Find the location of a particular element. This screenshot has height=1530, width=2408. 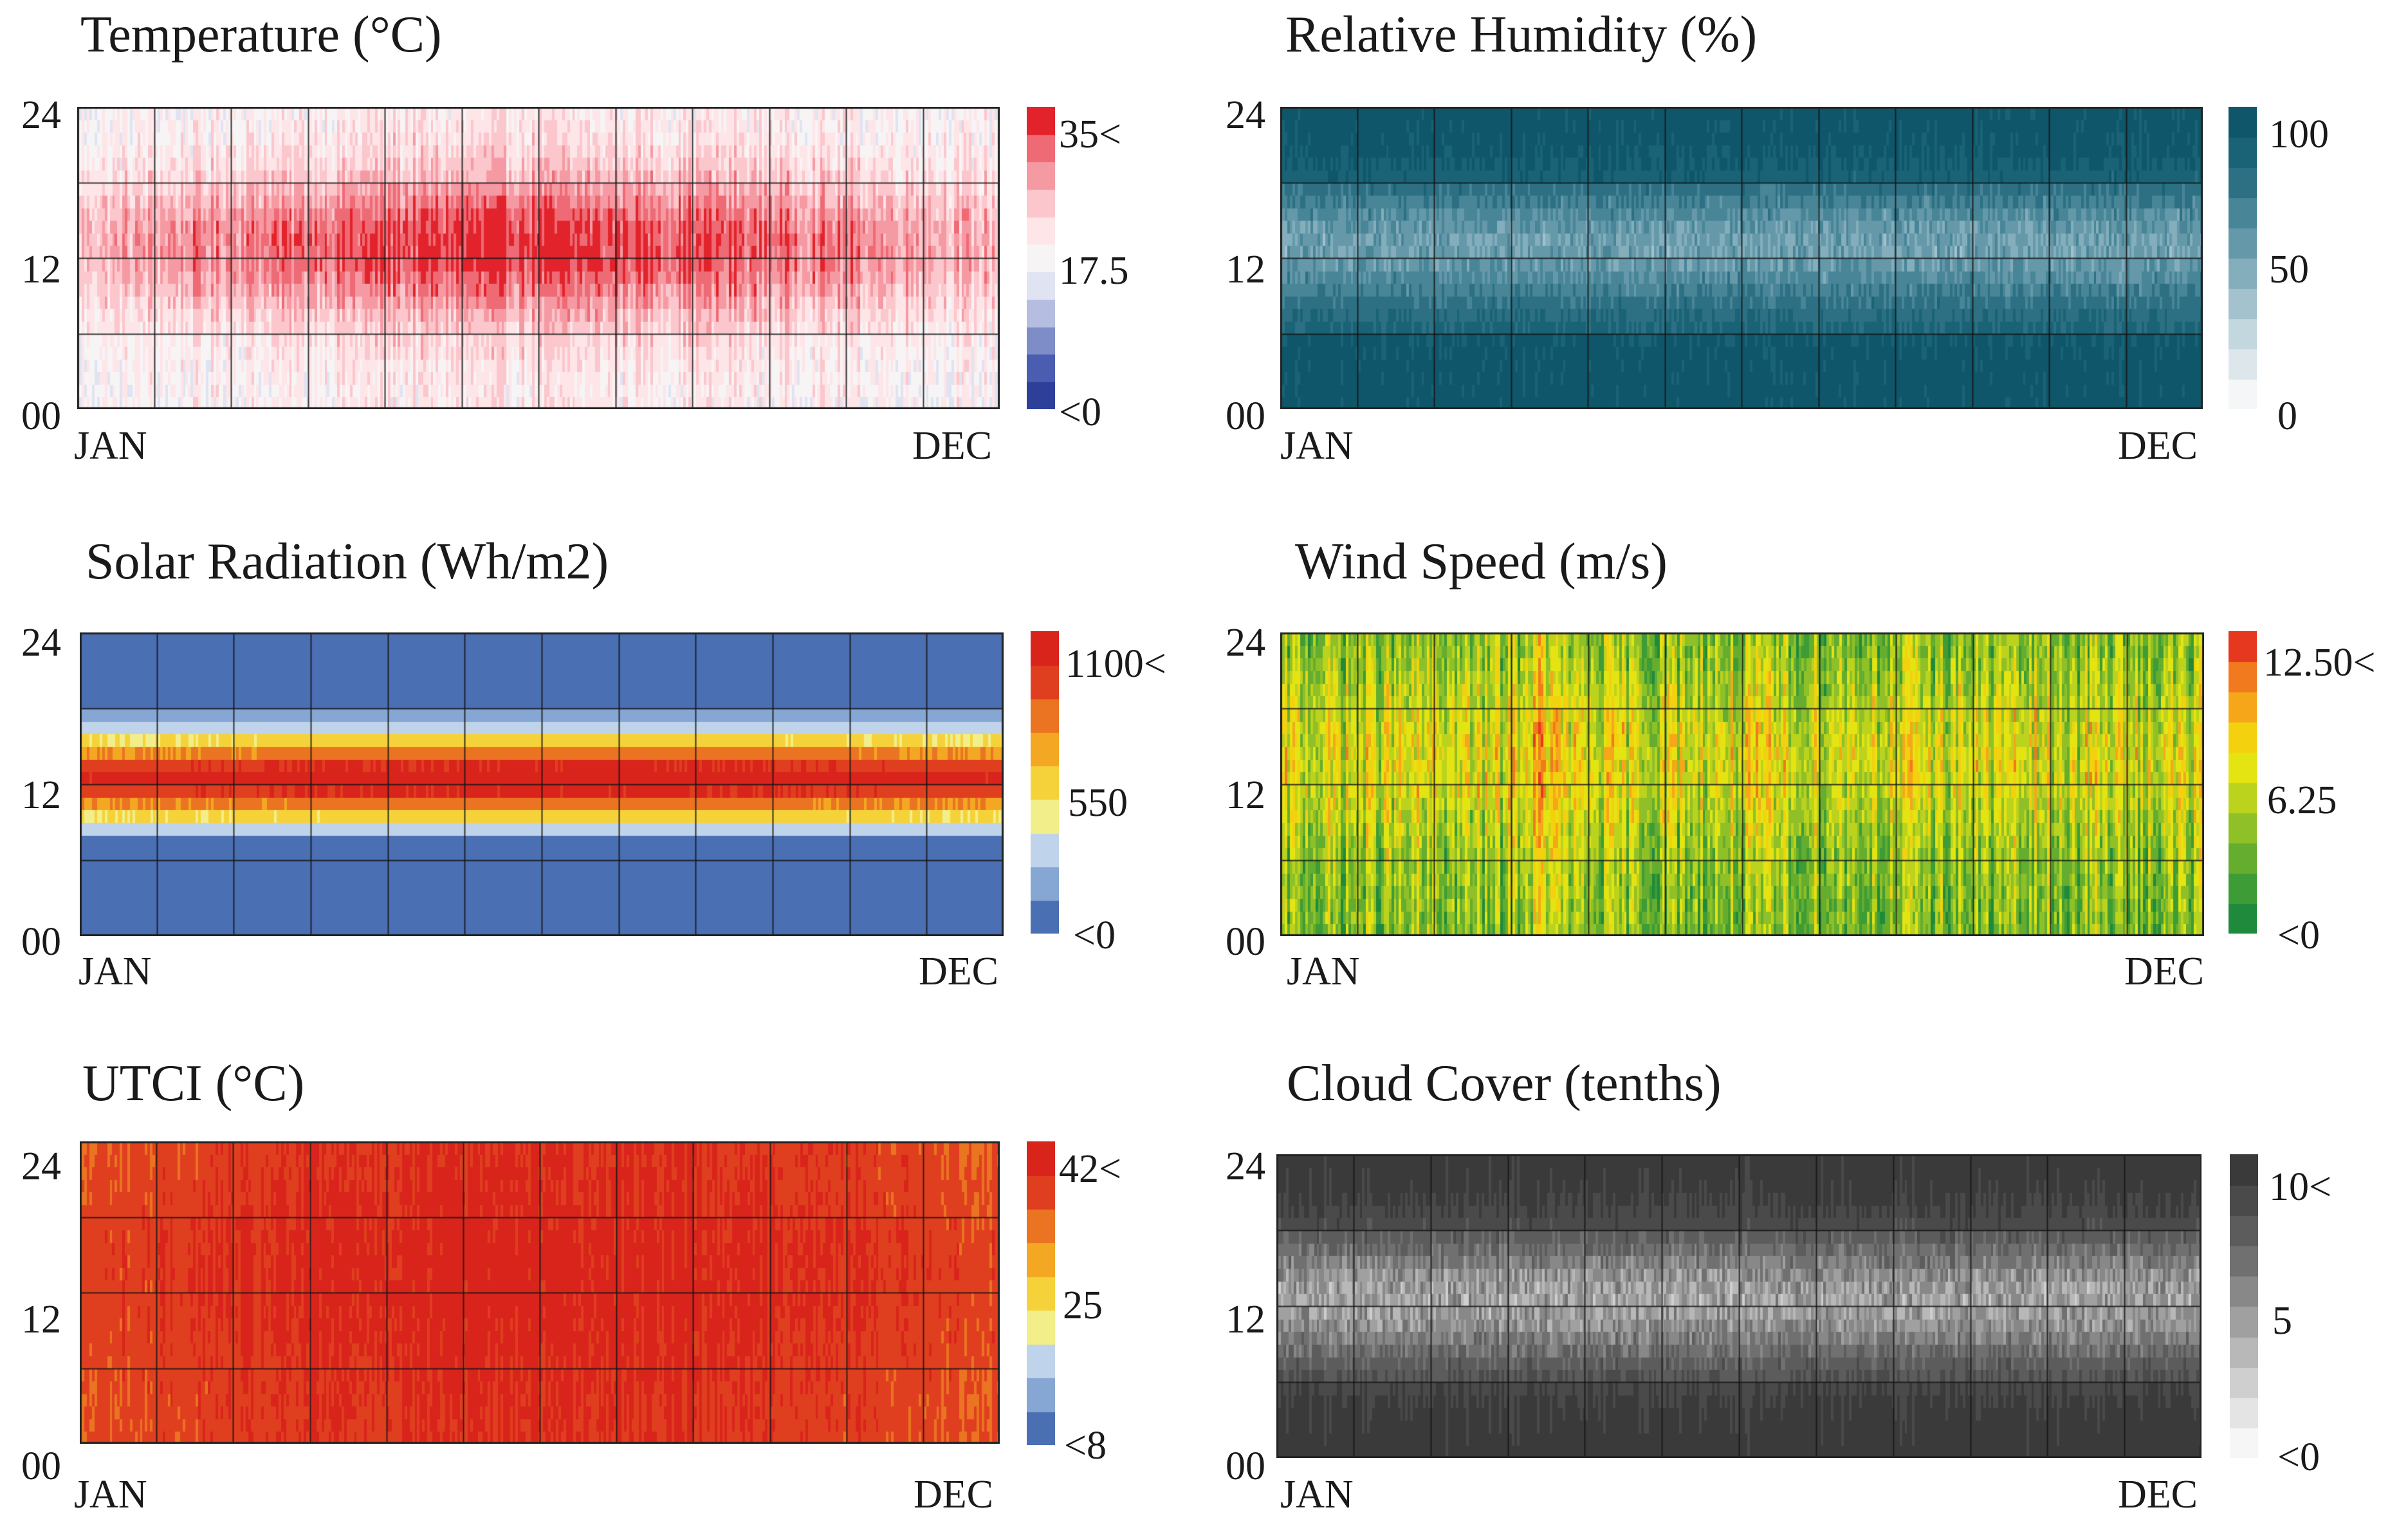

humidity-heatmap is located at coordinates (1742, 258).